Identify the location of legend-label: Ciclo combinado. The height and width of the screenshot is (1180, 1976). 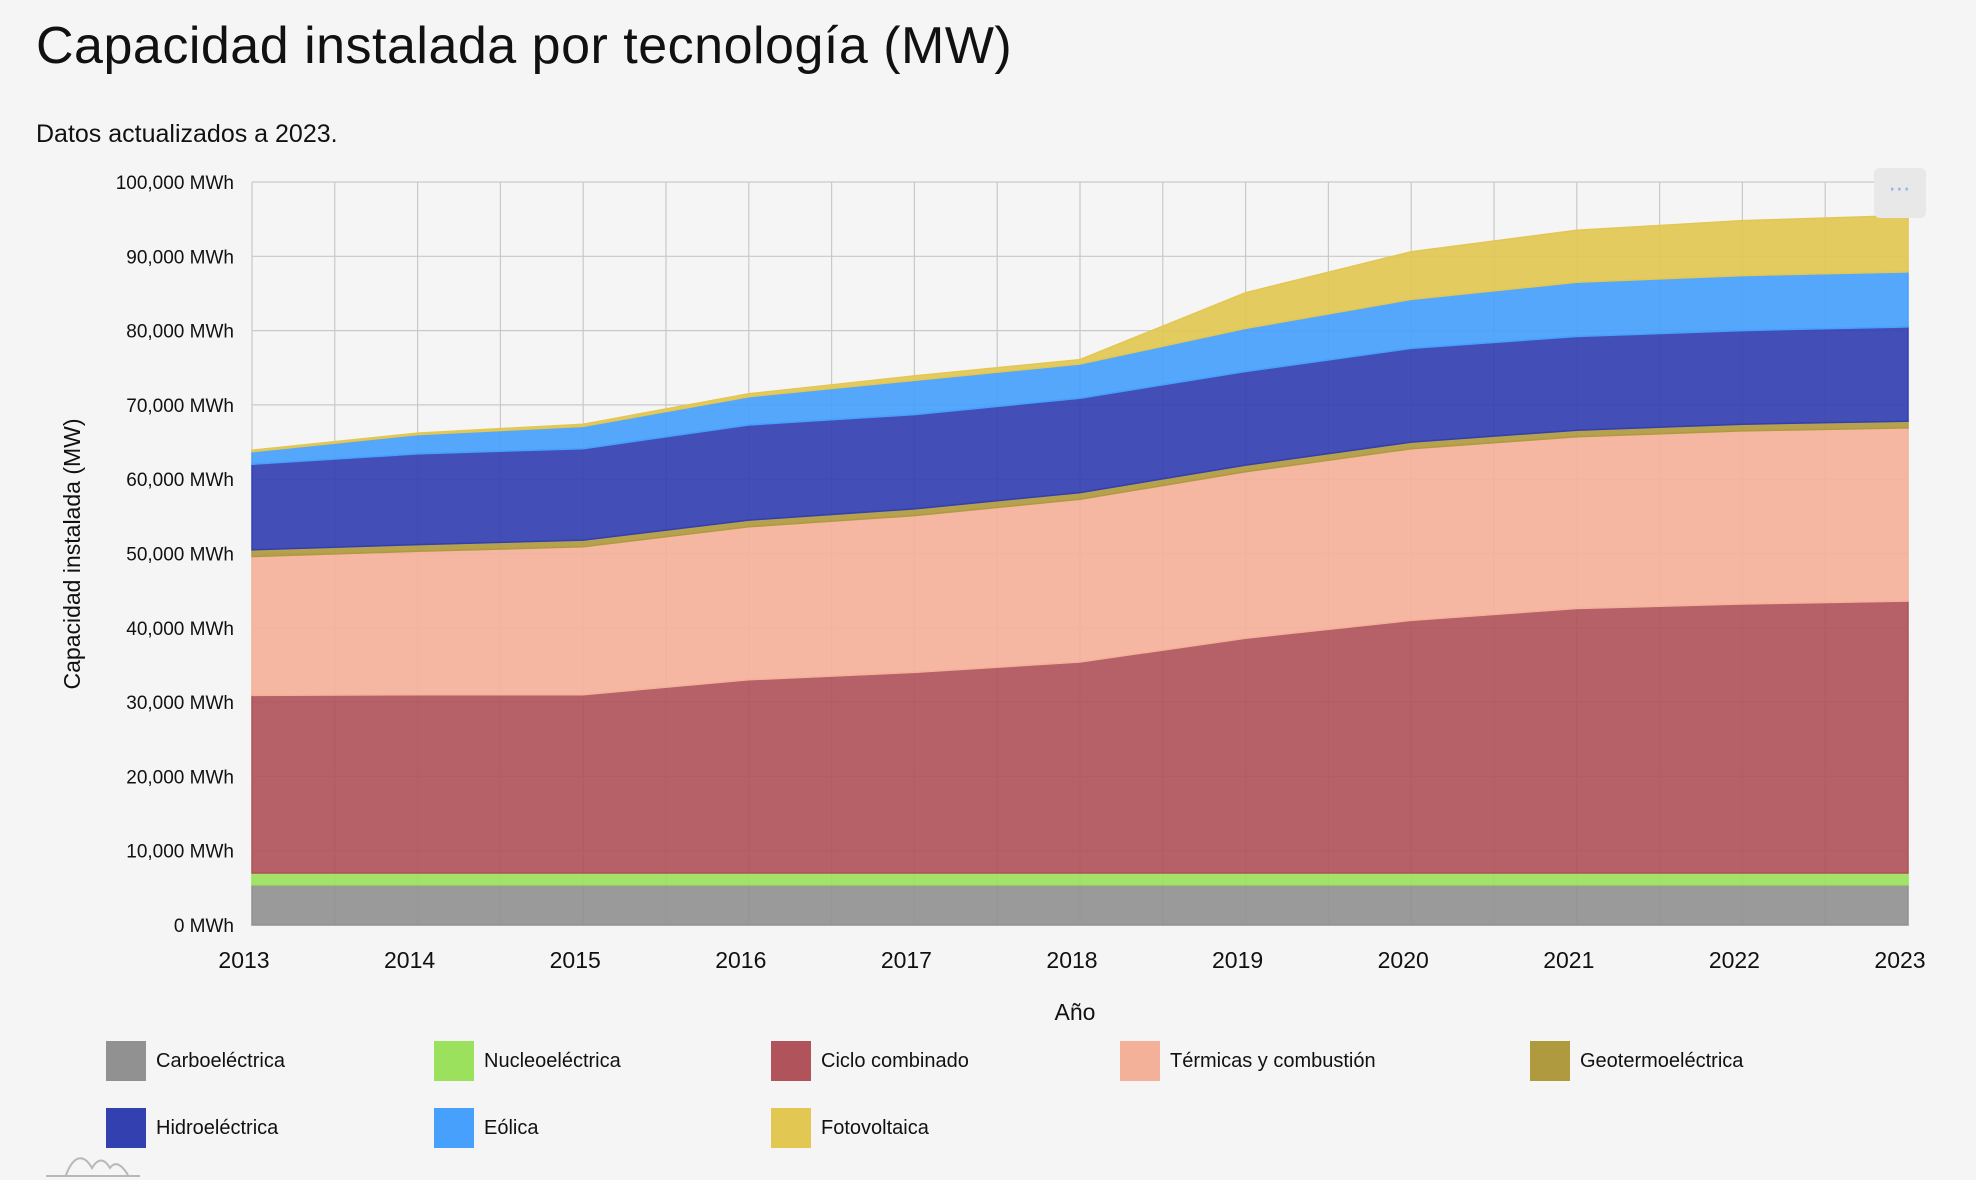
(895, 1060).